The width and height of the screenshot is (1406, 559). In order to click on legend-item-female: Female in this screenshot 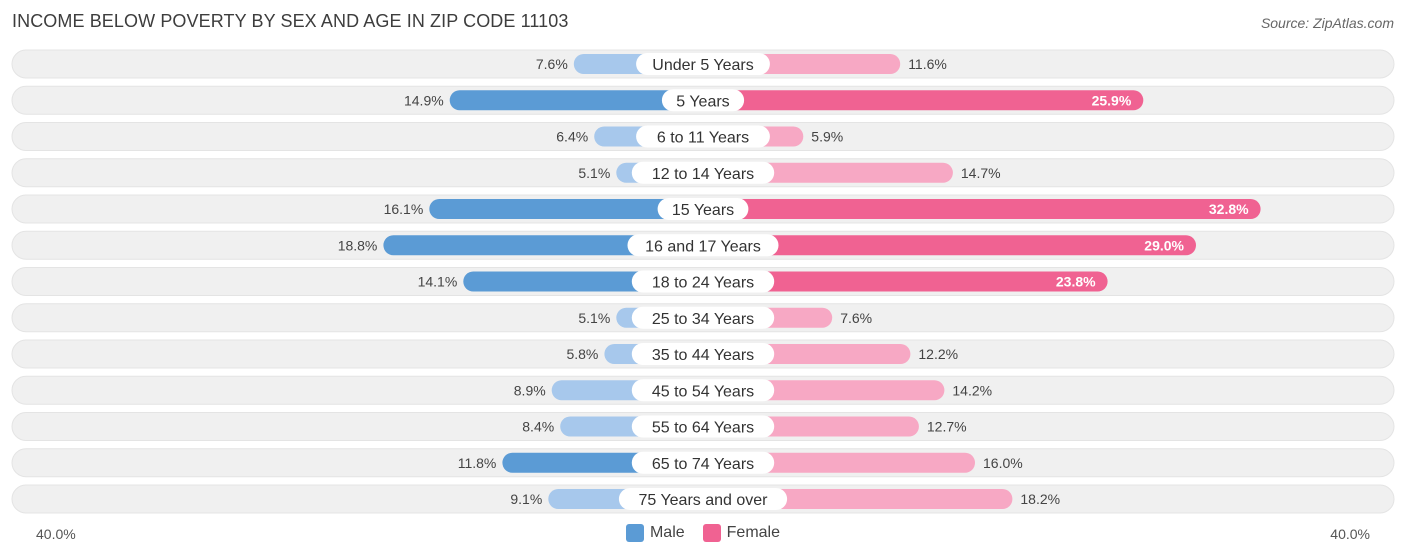, I will do `click(741, 533)`.